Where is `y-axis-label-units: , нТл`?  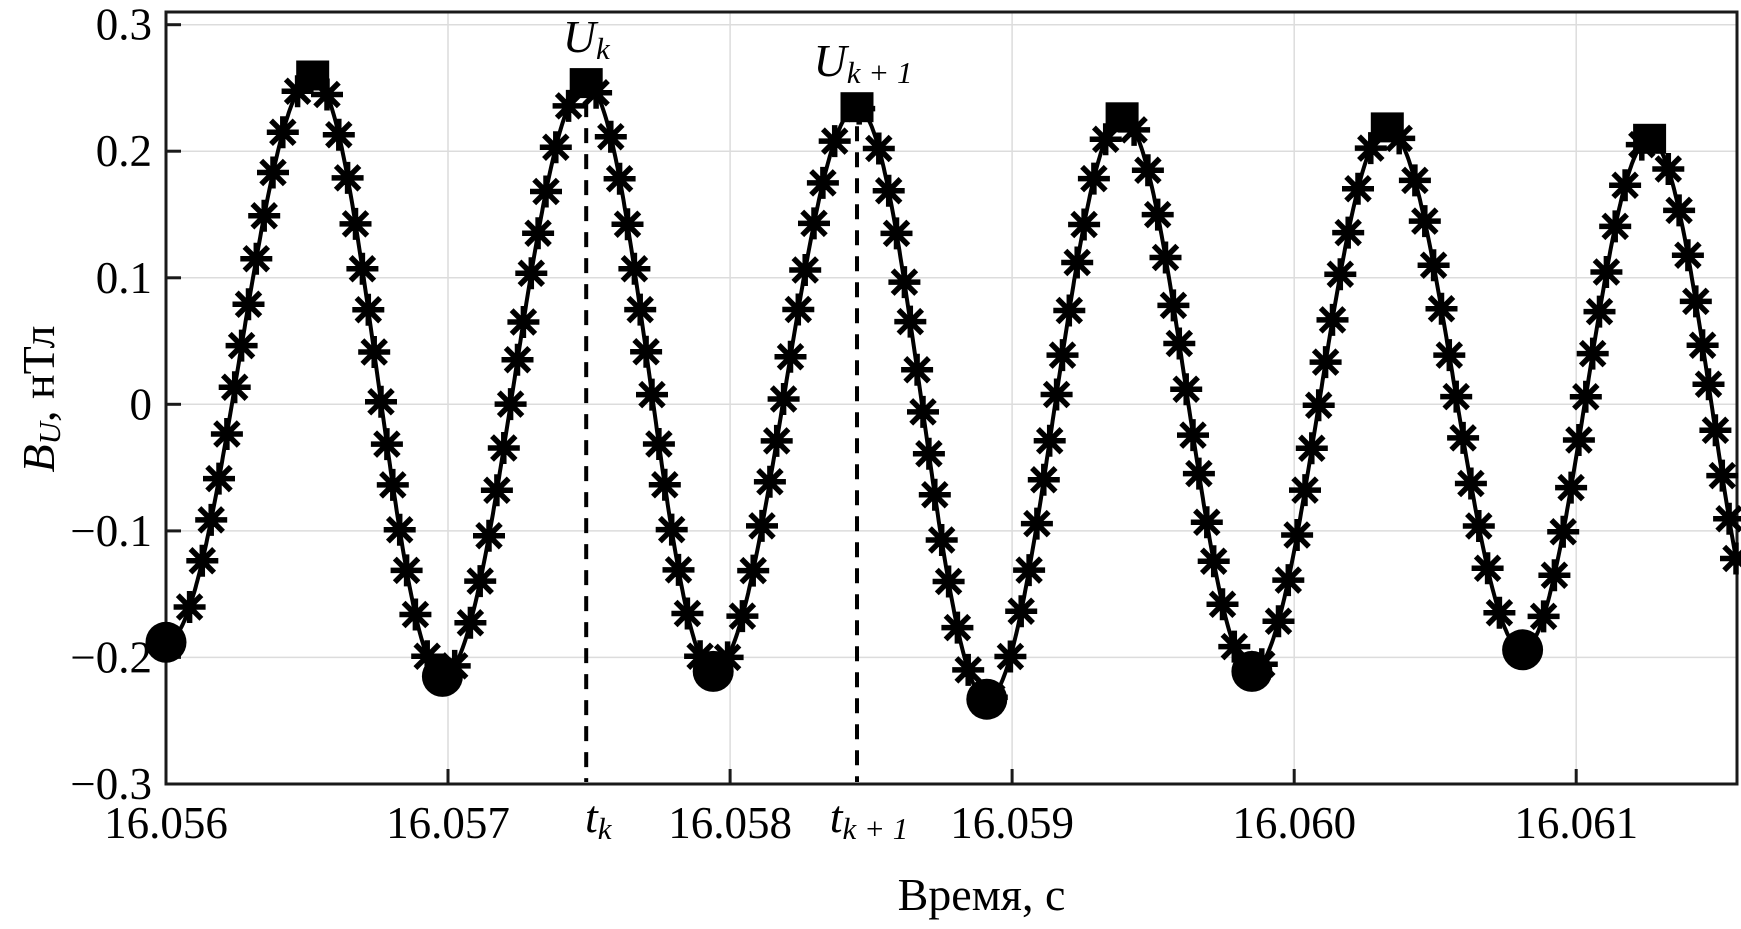 y-axis-label-units: , нТл is located at coordinates (38, 373).